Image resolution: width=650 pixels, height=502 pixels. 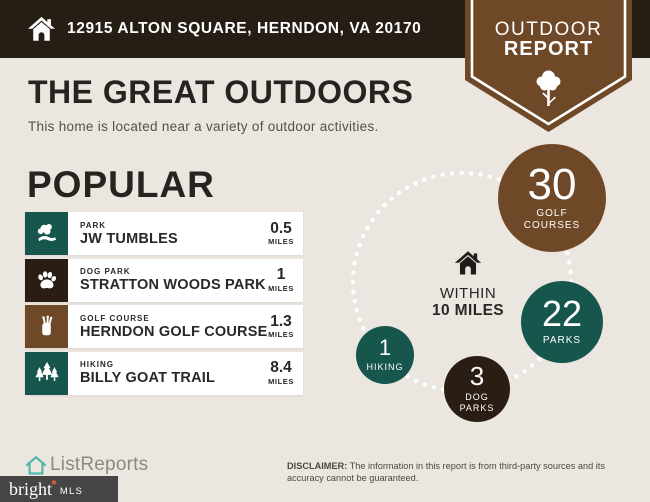 I want to click on bubble-label: HIKING, so click(x=385, y=366).